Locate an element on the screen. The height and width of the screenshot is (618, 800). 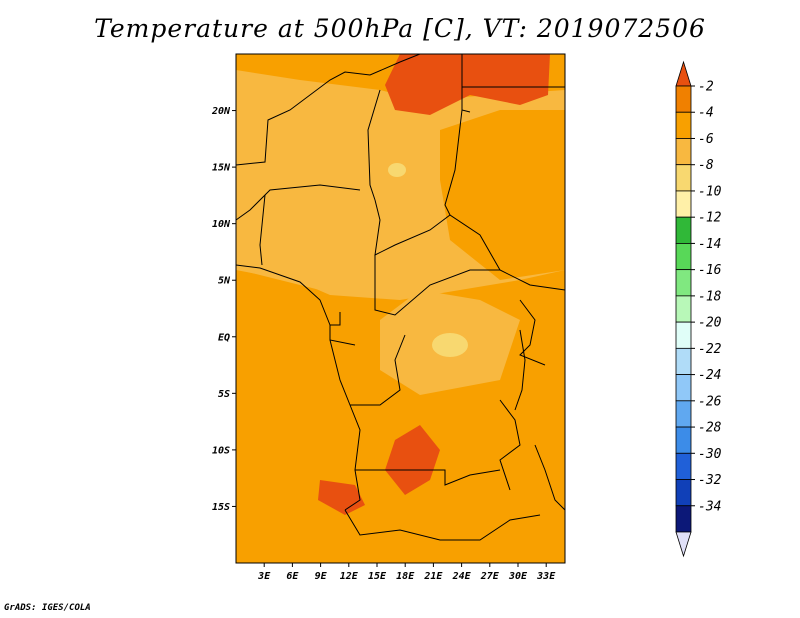
hot-zone-egypt is located at coordinates (510, 79).